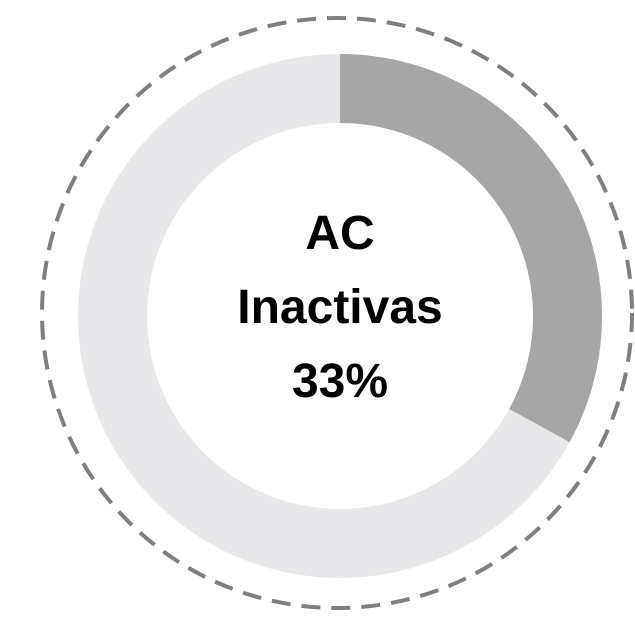  What do you see at coordinates (340, 381) in the screenshot?
I see `value-label: 33%` at bounding box center [340, 381].